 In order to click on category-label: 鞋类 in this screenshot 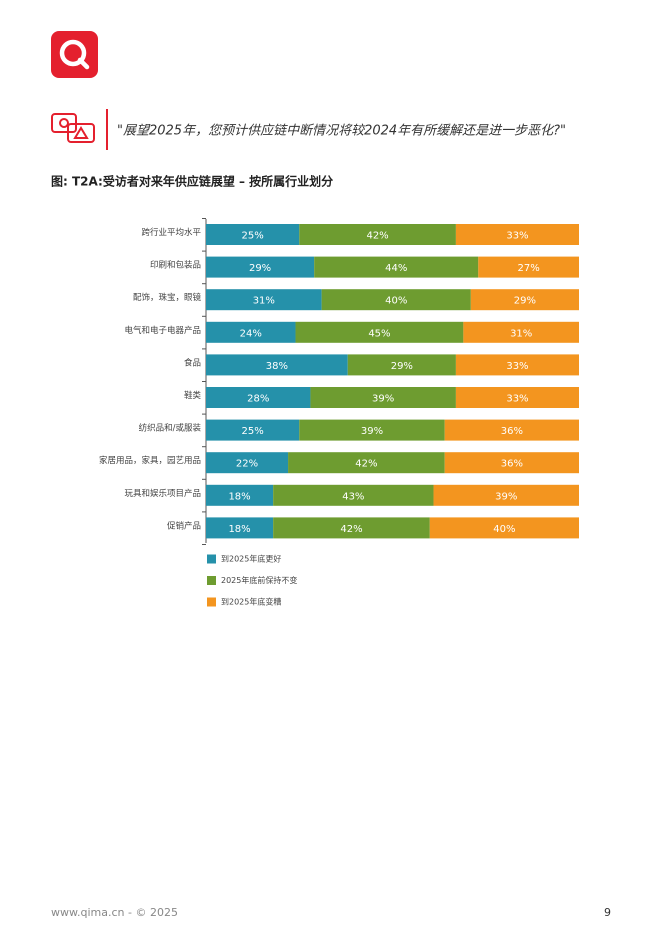, I will do `click(193, 395)`.